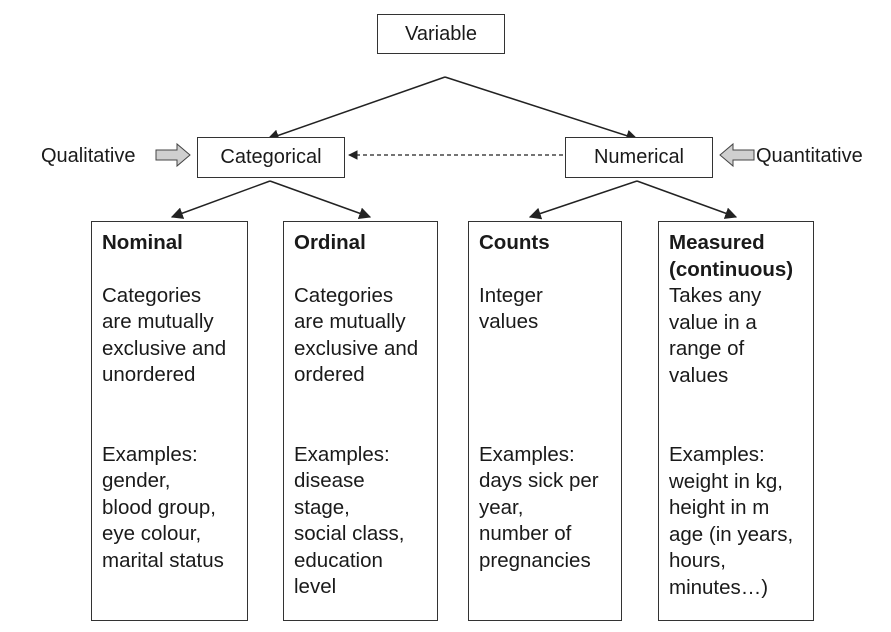 The image size is (891, 632). I want to click on counts-example-line: pregnancies, so click(535, 560).